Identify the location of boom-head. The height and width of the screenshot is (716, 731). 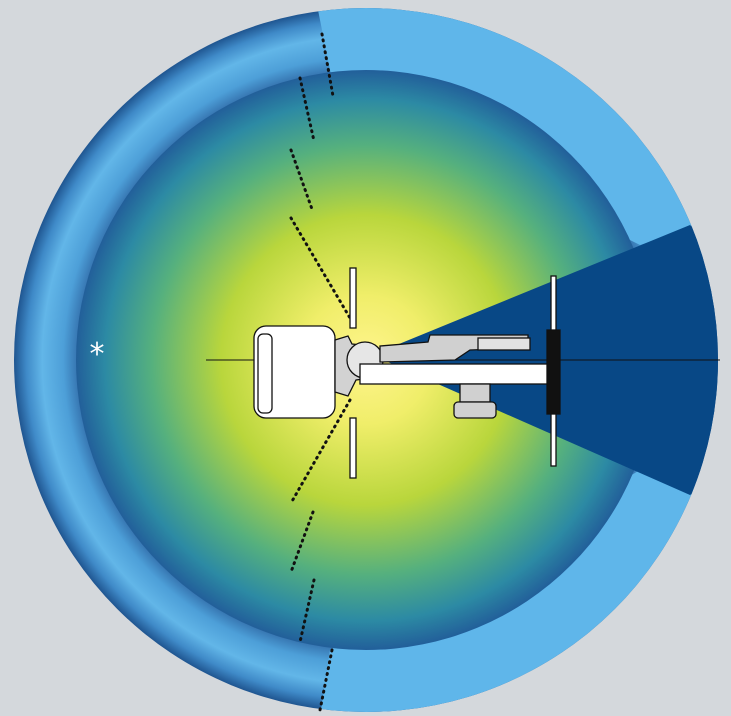
(504, 344).